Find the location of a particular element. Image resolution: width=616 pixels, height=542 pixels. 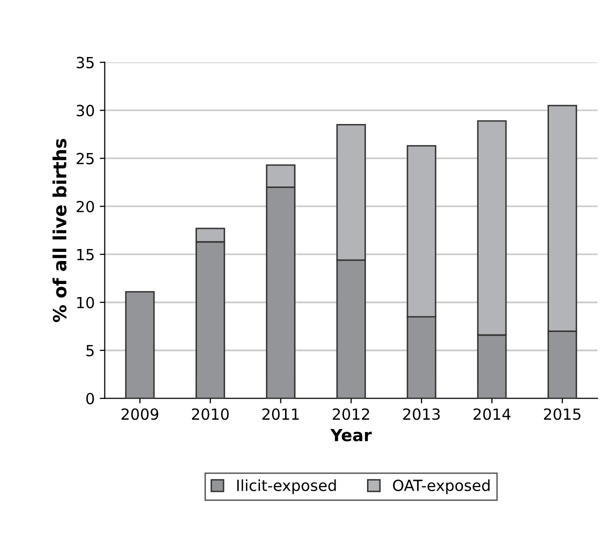

y-tick-label: 15 is located at coordinates (85, 254).